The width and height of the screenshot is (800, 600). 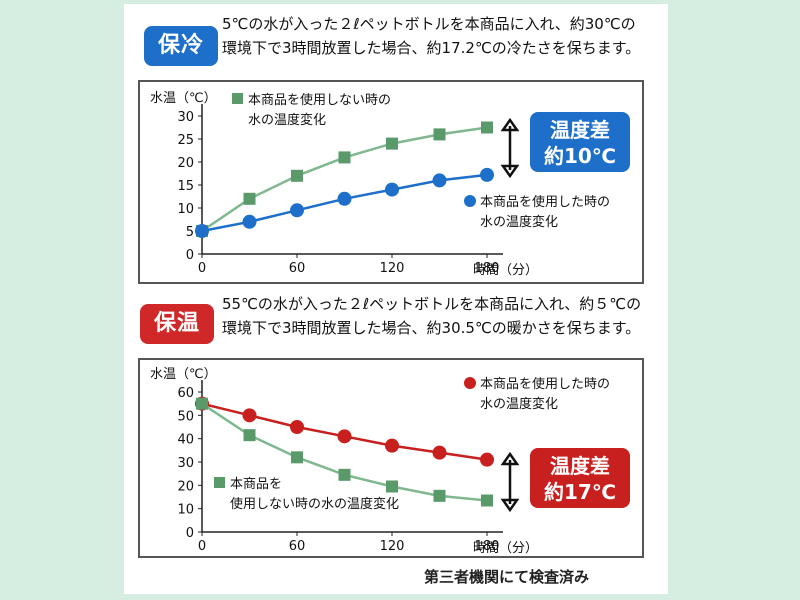 What do you see at coordinates (185, 440) in the screenshot?
I see `warming-y-tick-label: 40` at bounding box center [185, 440].